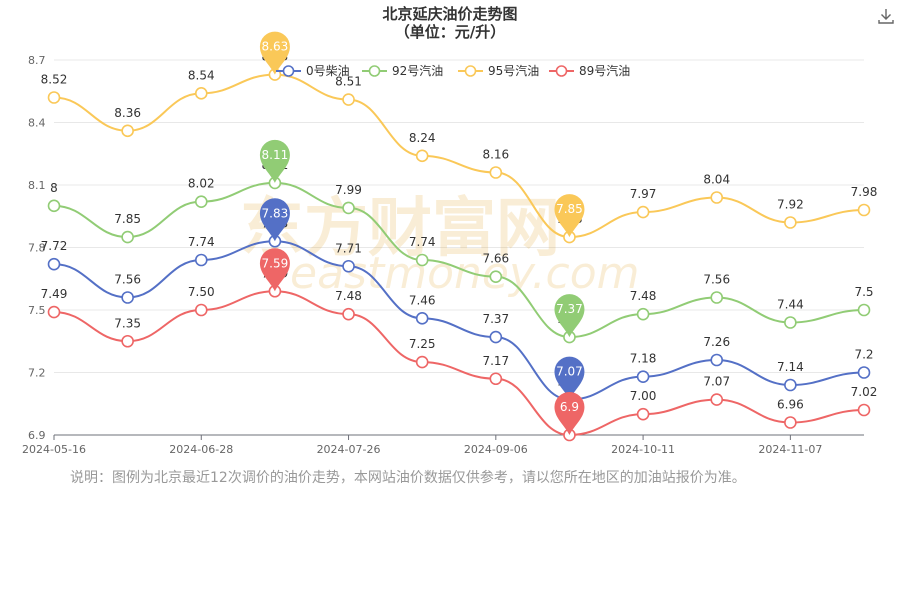  I want to click on data-label: 8.51, so click(348, 82).